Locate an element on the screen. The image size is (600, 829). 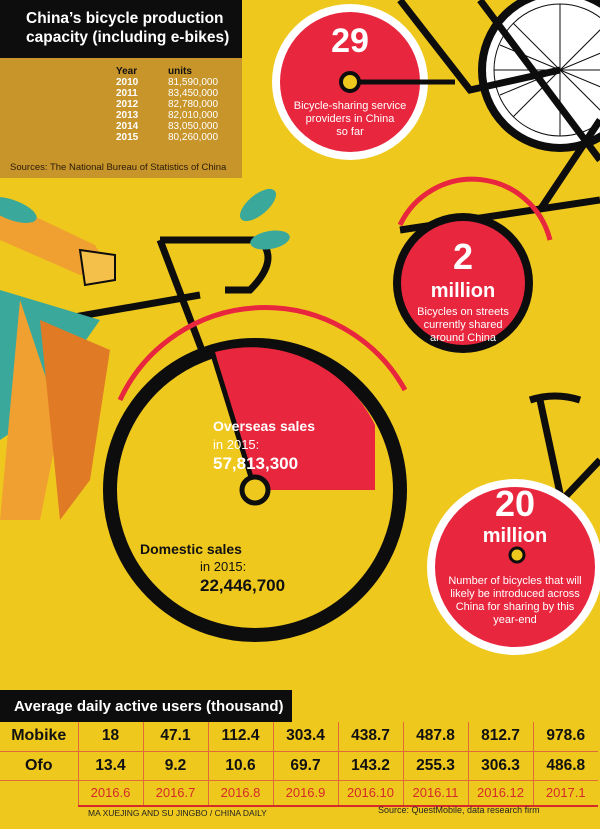
future-circle is located at coordinates (513, 567).